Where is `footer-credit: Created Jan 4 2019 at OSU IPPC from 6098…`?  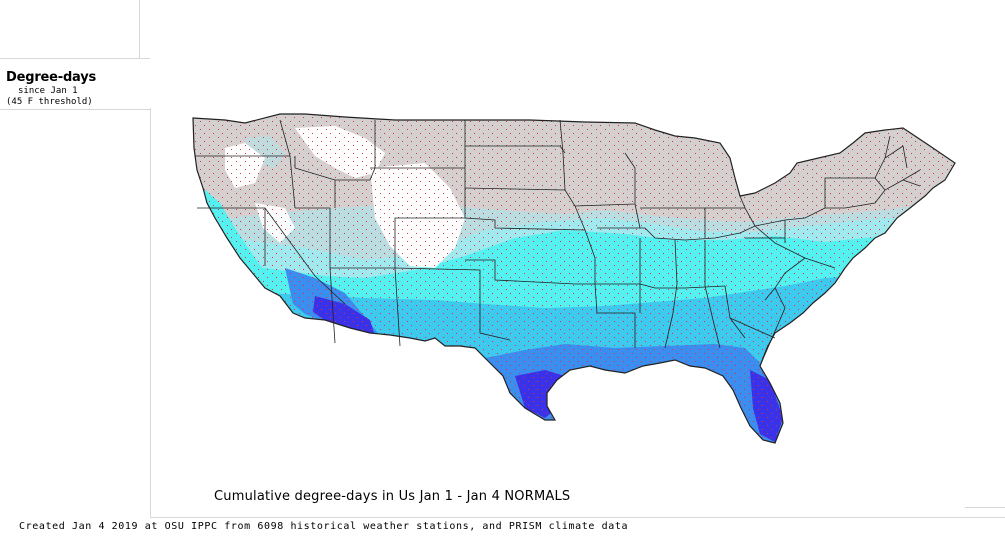 footer-credit: Created Jan 4 2019 at OSU IPPC from 6098… is located at coordinates (324, 526).